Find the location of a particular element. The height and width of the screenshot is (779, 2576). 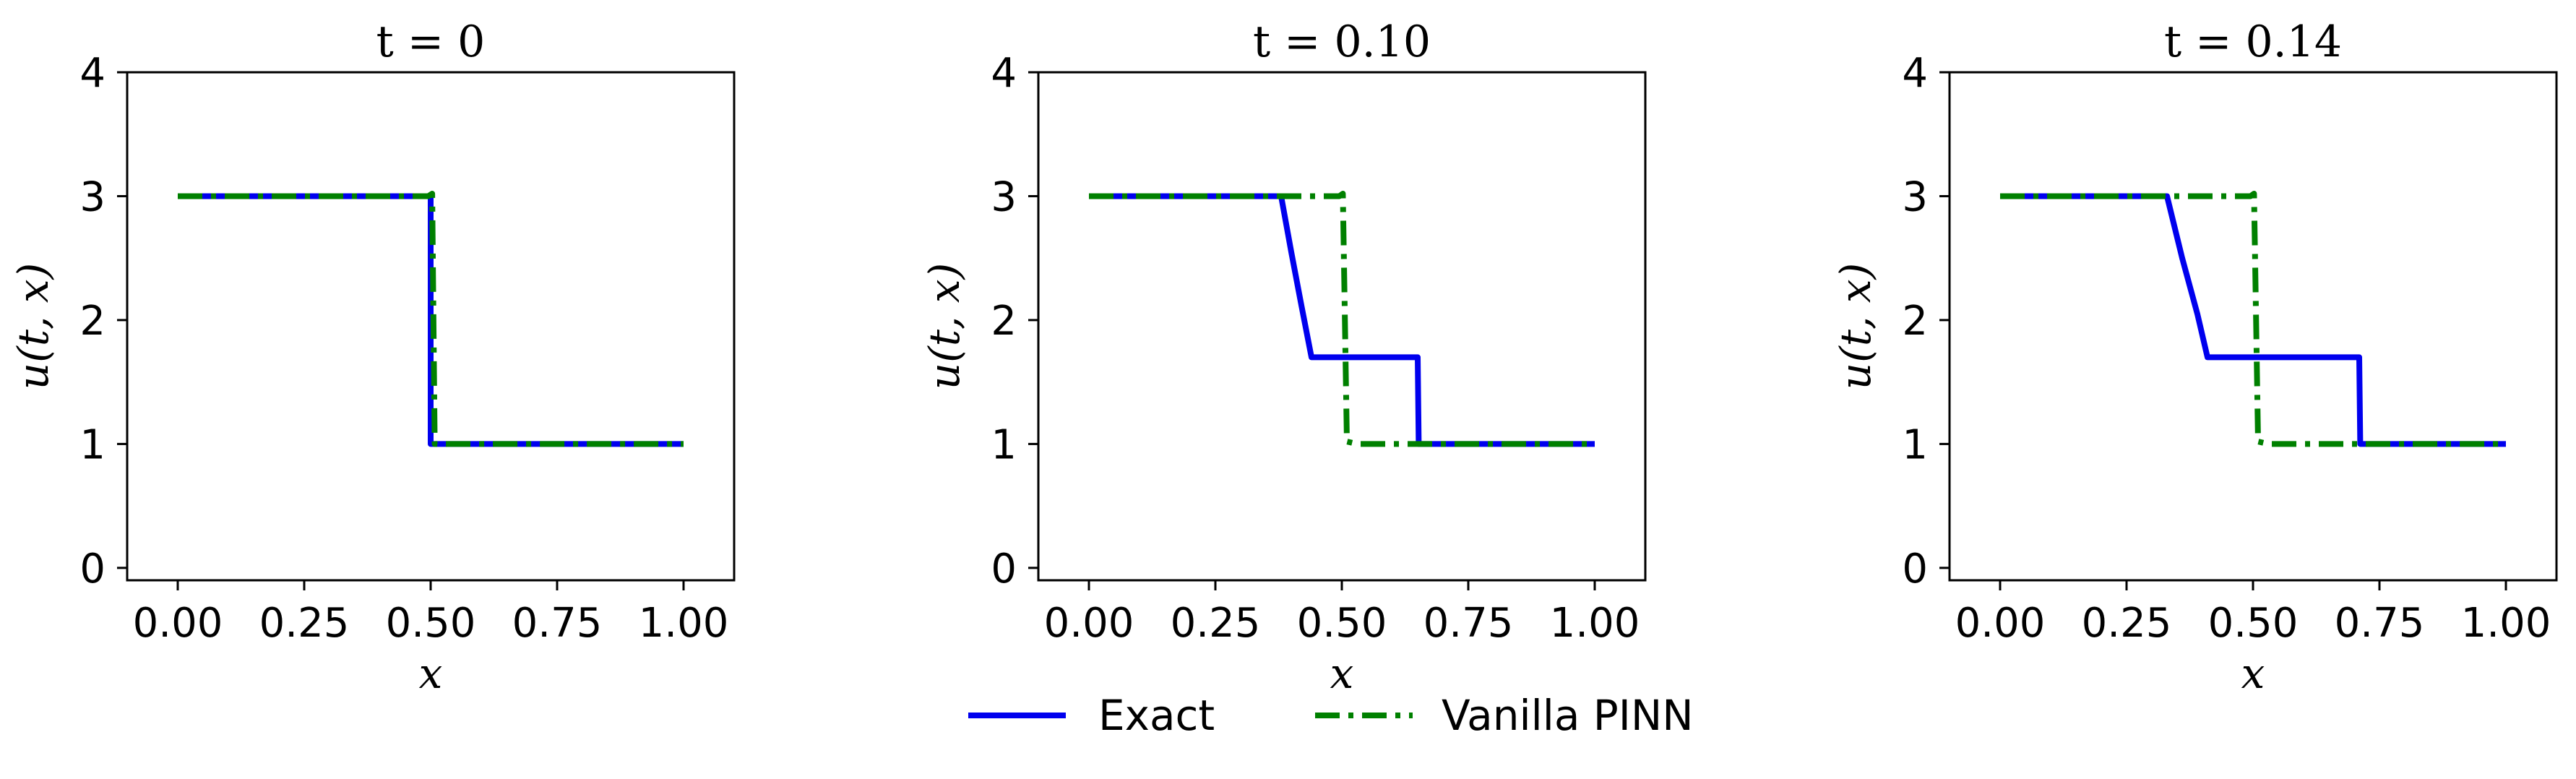

subplot-title: t = 0 is located at coordinates (431, 42).